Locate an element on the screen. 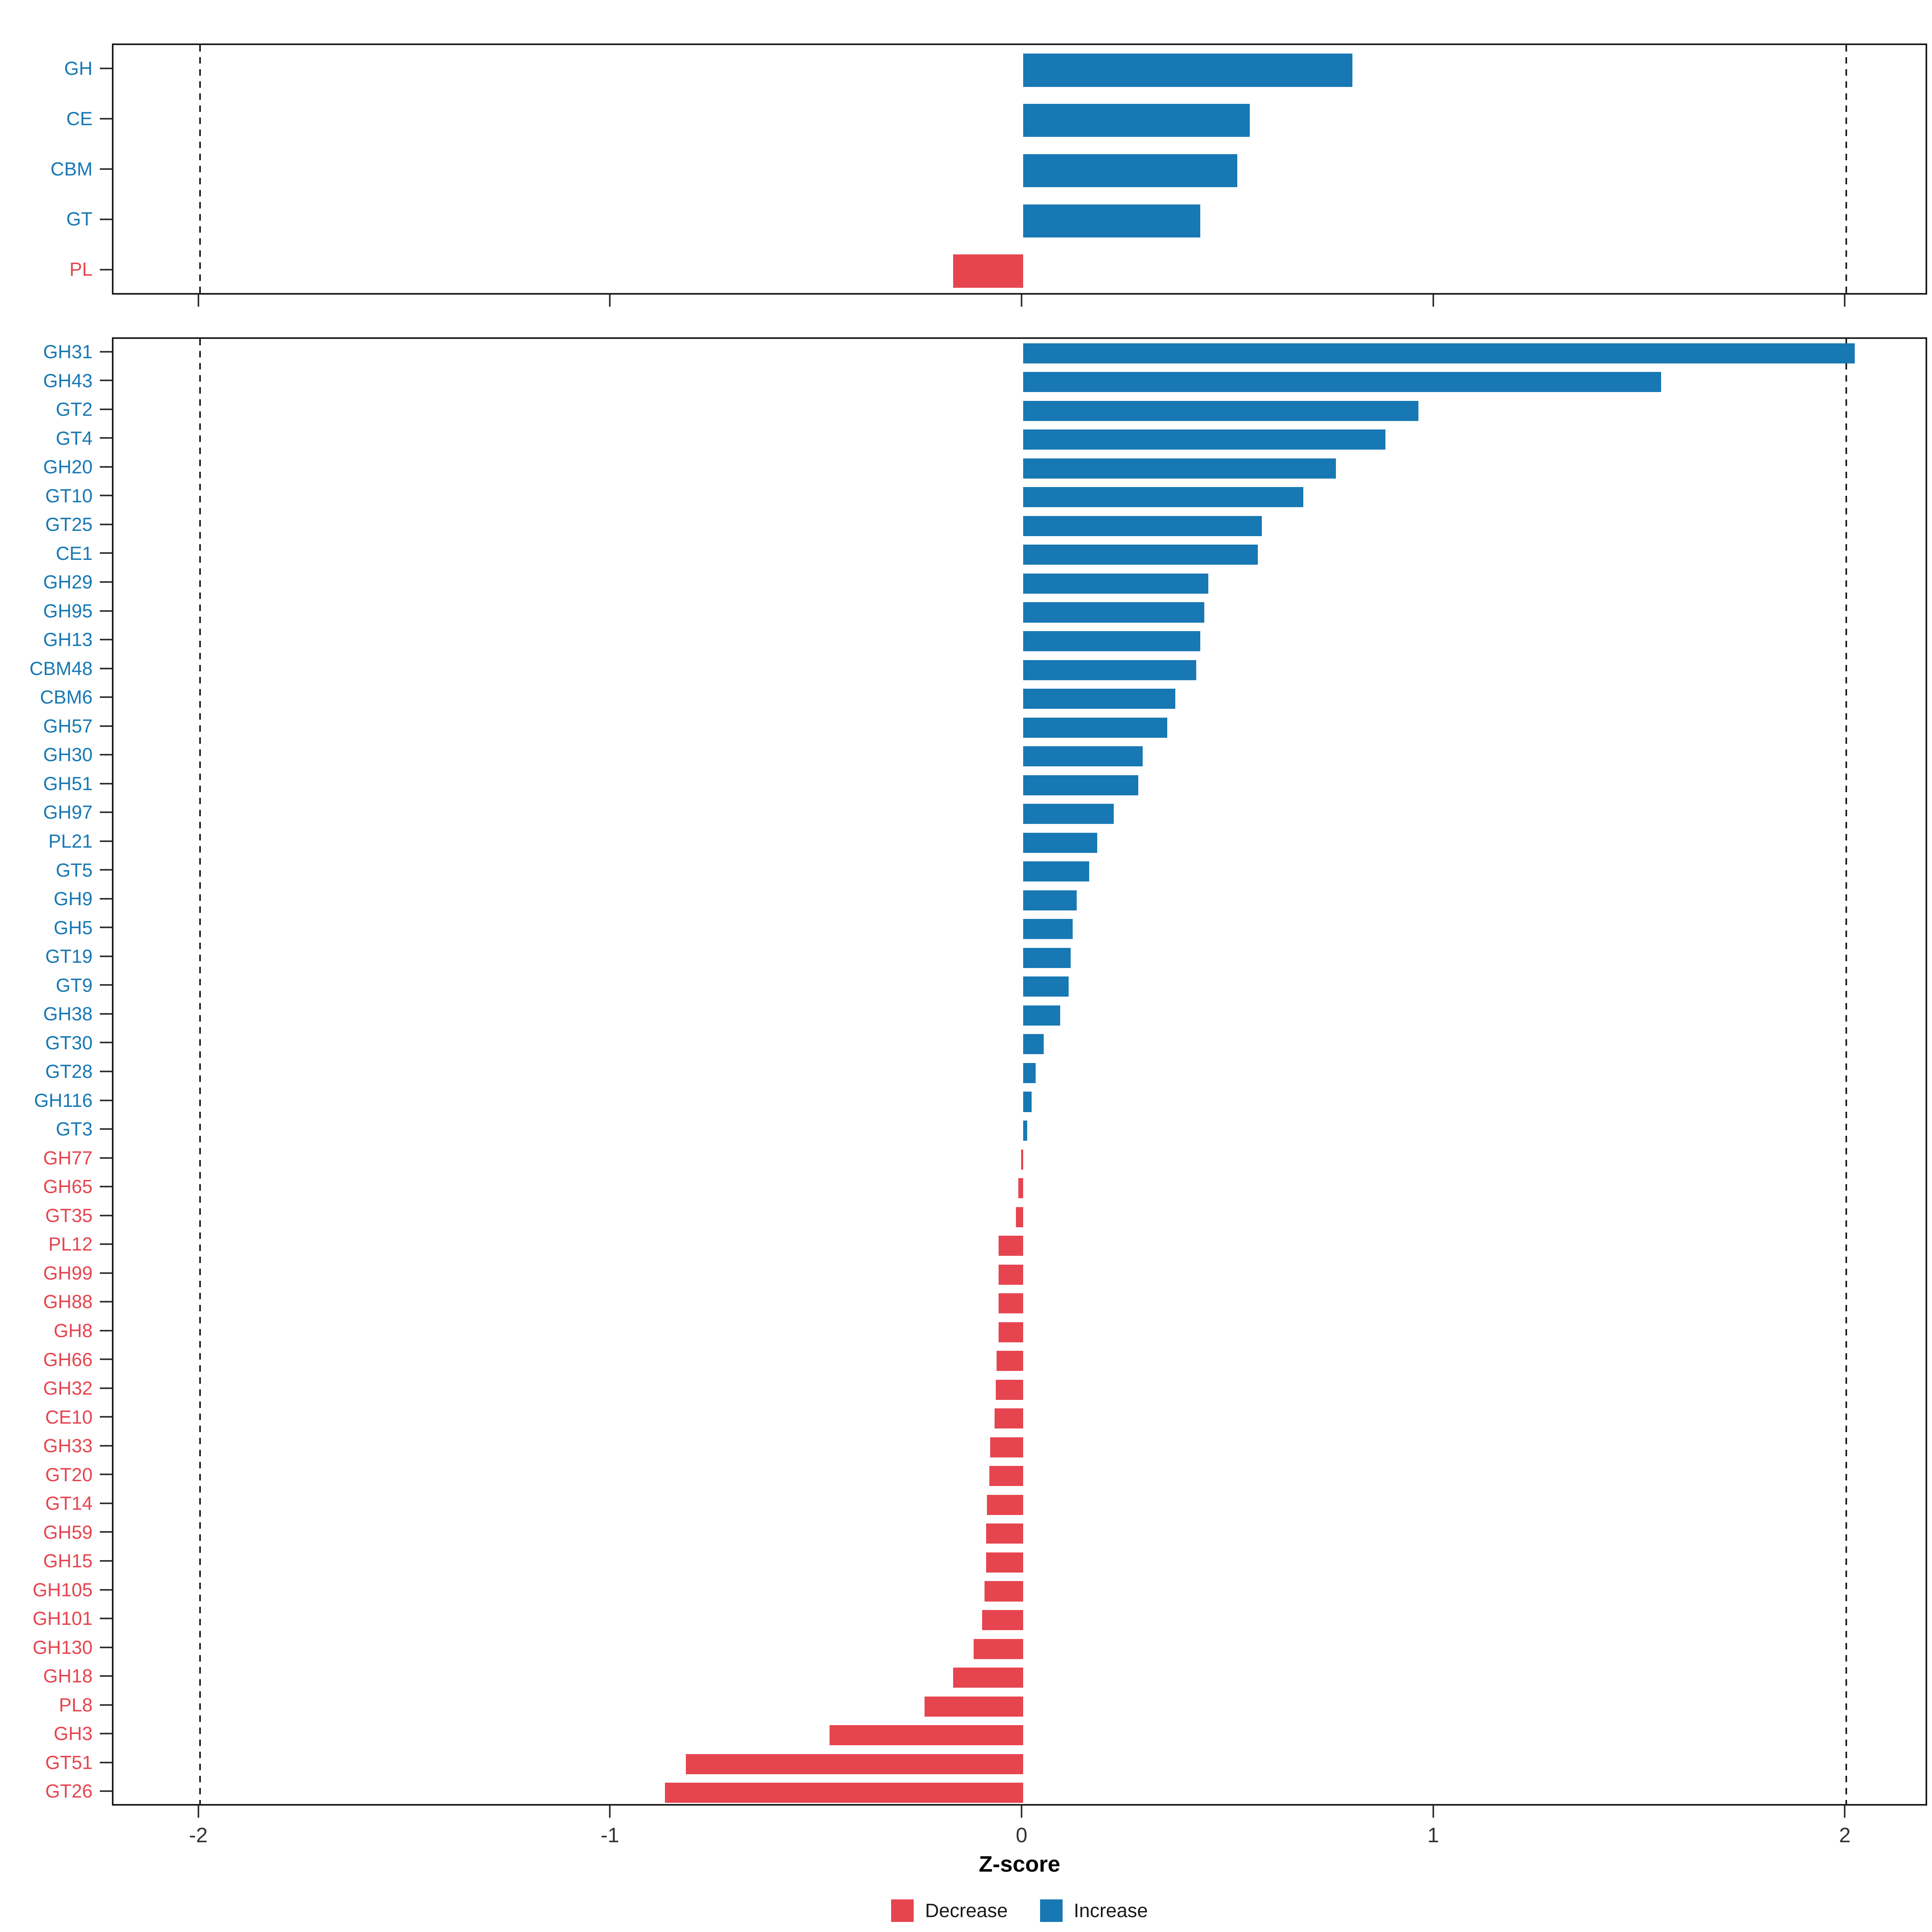 The image size is (1932, 1932). legend-label-increase: Increase is located at coordinates (1110, 1911).